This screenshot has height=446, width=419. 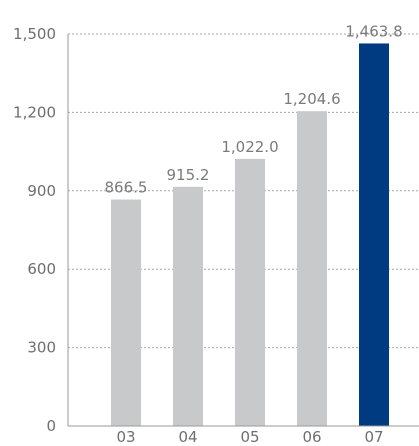 I want to click on data-label-03: 866.5, so click(x=126, y=188).